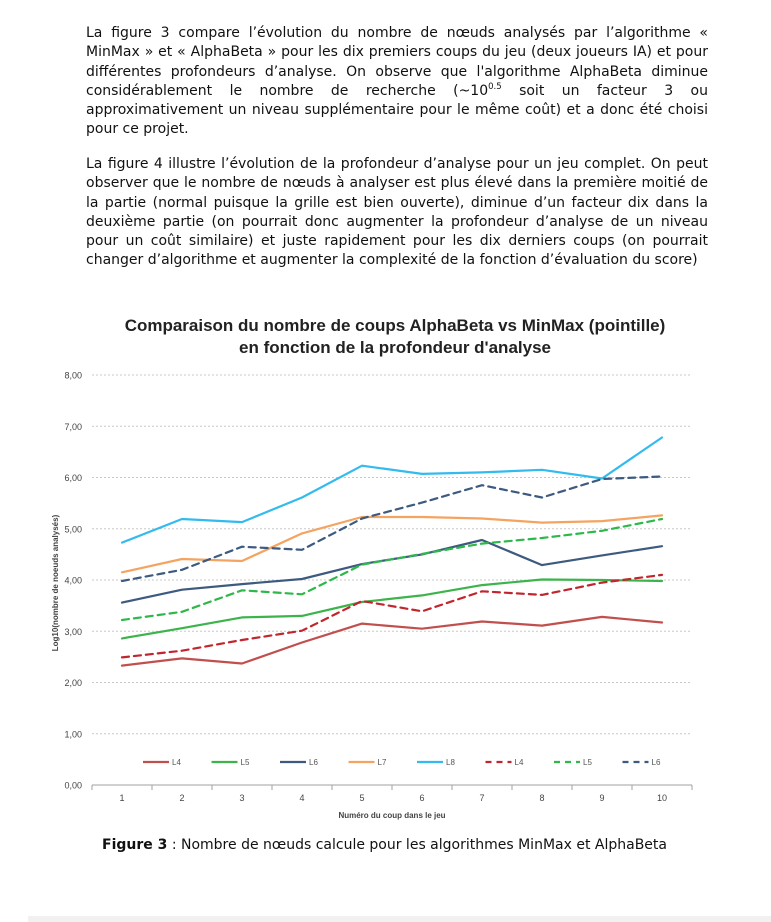 Image resolution: width=771 pixels, height=922 pixels. Describe the element at coordinates (481, 798) in the screenshot. I see `x-tick-label: 7` at that location.